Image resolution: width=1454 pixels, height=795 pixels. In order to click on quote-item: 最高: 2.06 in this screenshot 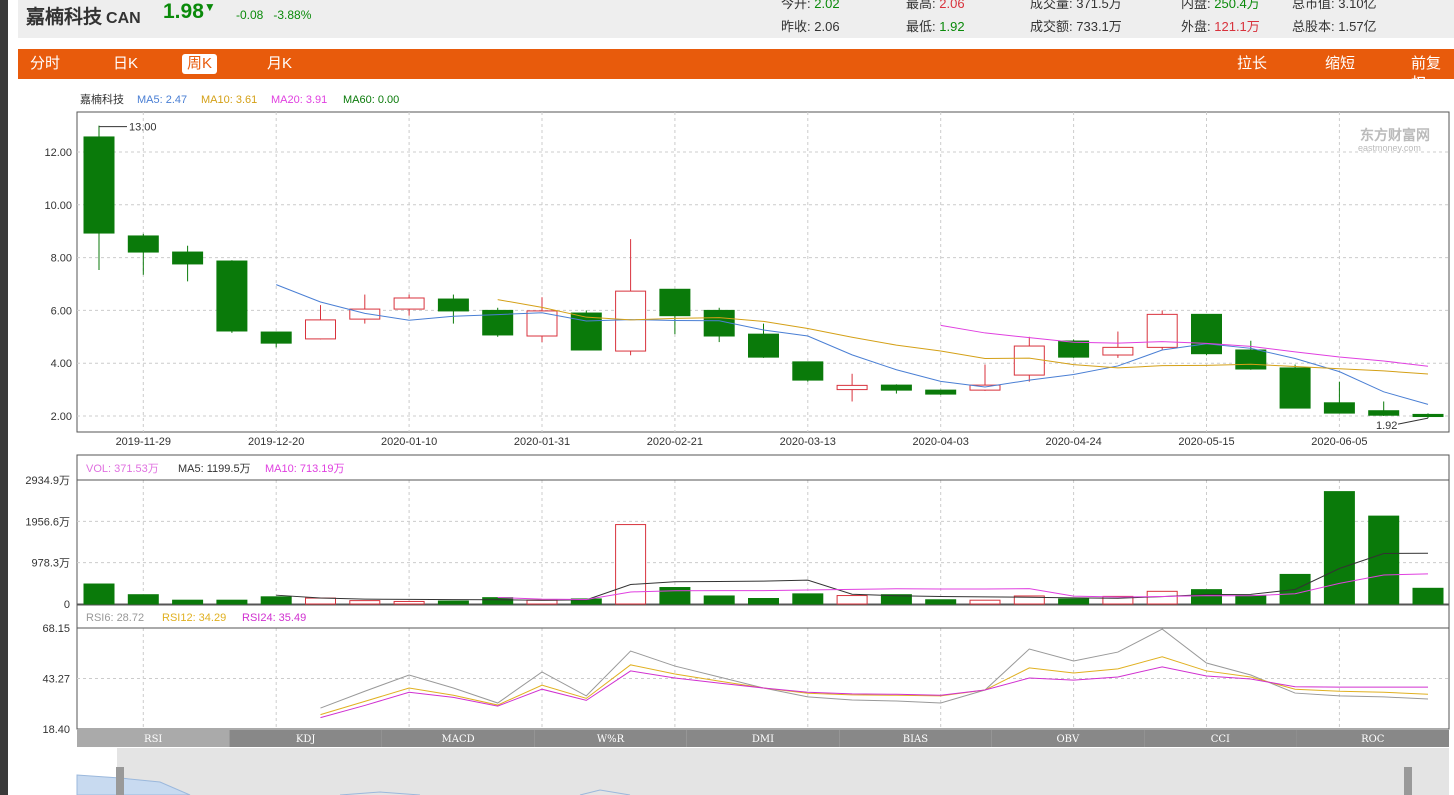, I will do `click(935, 6)`.